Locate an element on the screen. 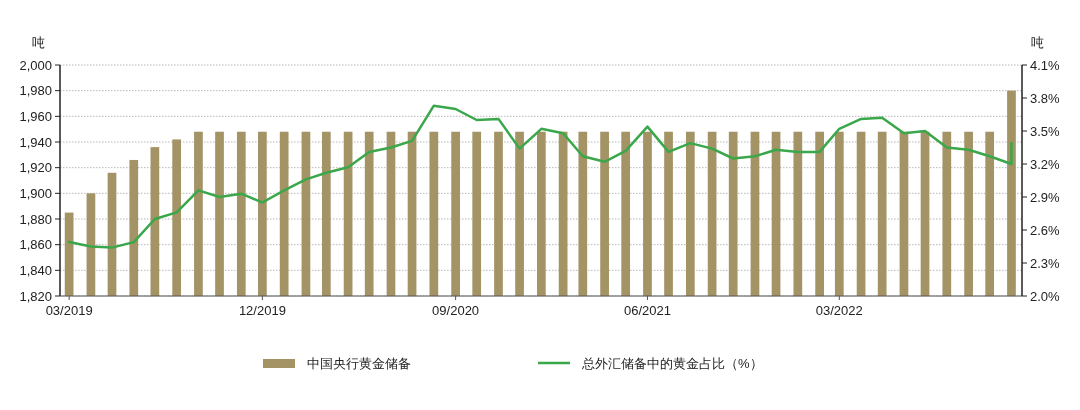 The height and width of the screenshot is (410, 1080). legend-label: 中国央行黄金储备 is located at coordinates (359, 363).